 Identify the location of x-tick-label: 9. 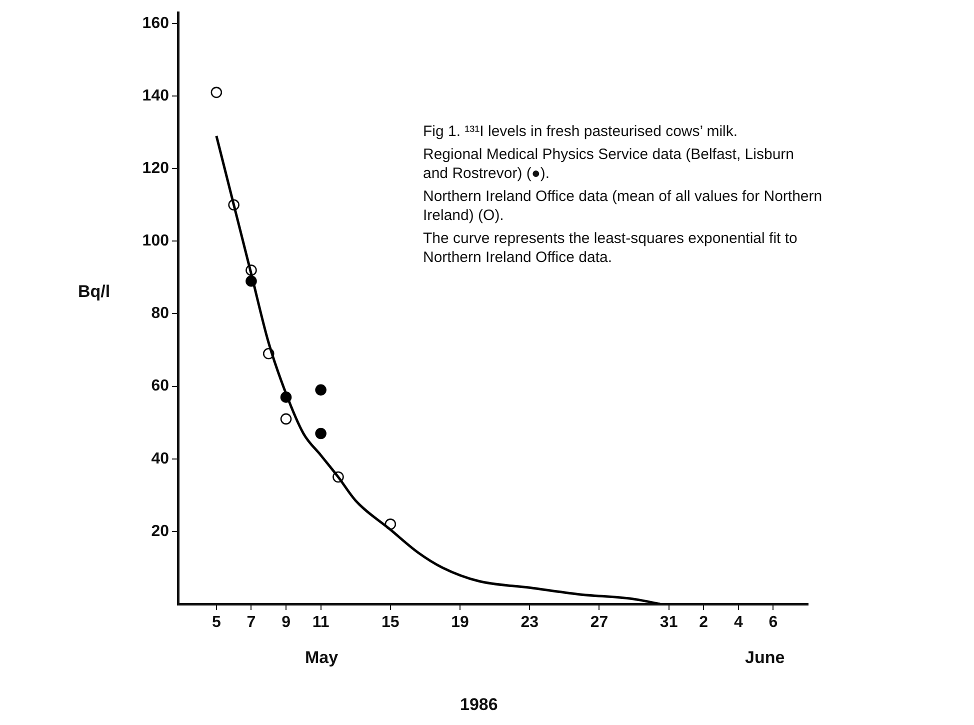
(286, 623).